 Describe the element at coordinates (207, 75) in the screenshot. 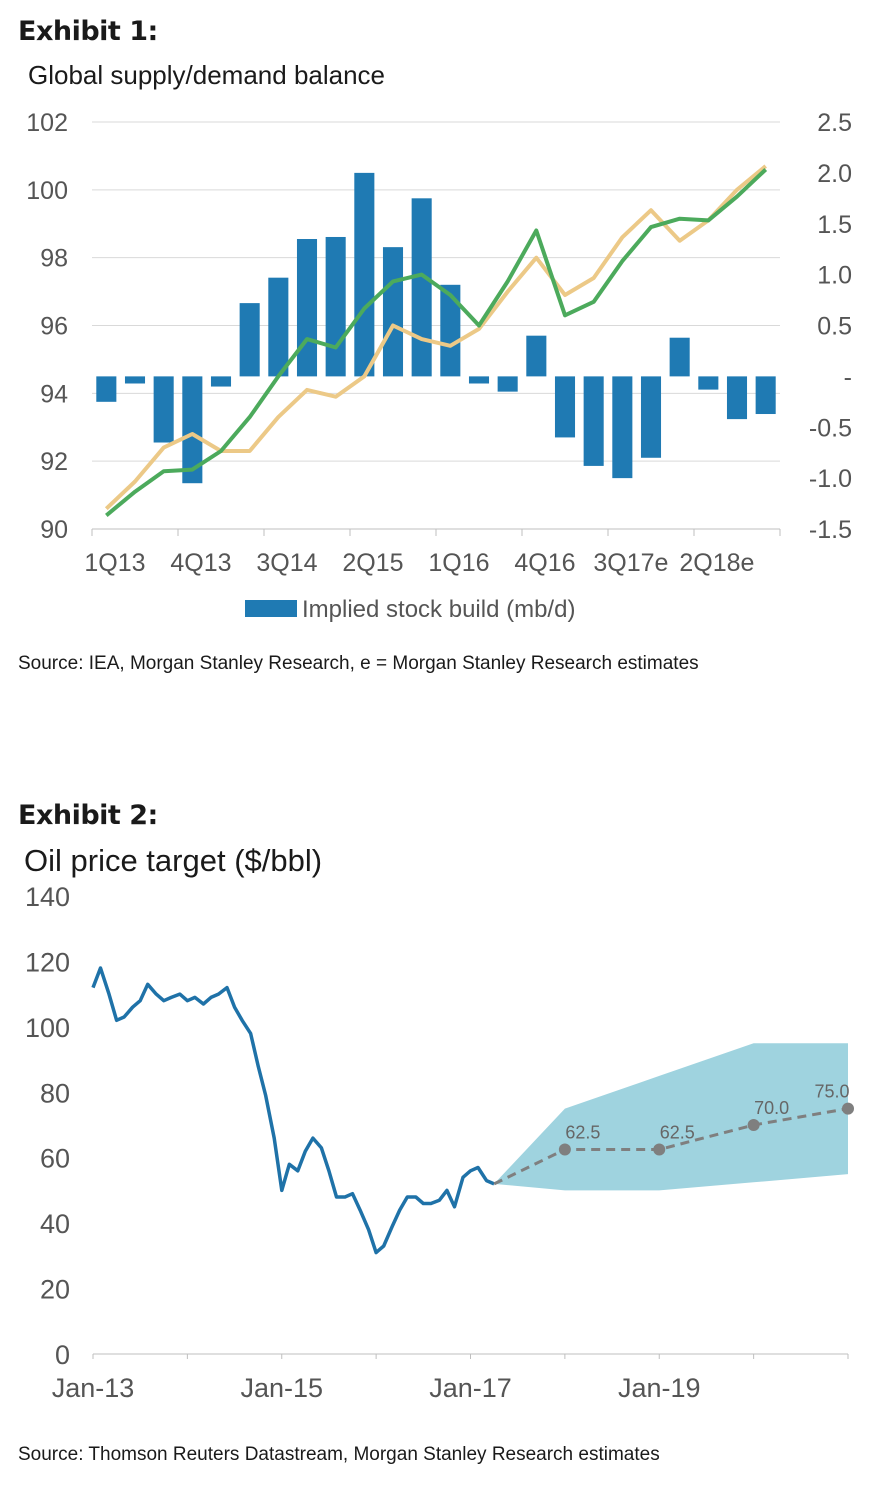

I see `chart-1-title: Global supply/demand balance` at that location.